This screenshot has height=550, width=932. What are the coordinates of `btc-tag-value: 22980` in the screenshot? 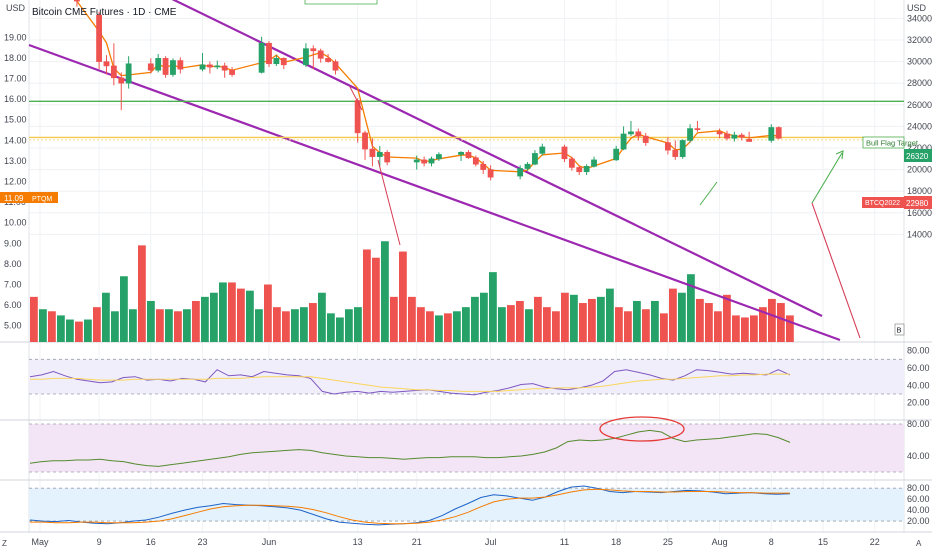 It's located at (917, 203).